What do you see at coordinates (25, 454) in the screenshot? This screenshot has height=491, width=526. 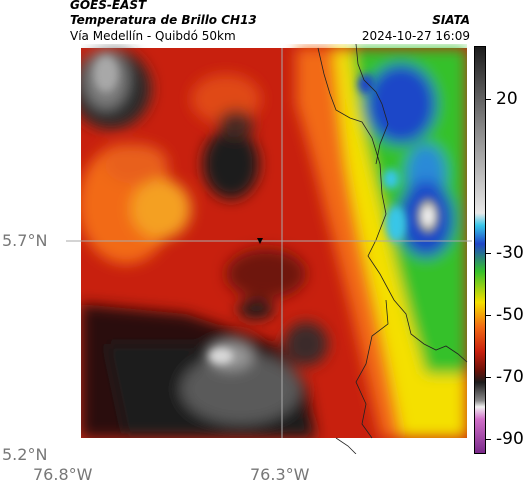 I see `lat-label-5.2: 5.2°N` at bounding box center [25, 454].